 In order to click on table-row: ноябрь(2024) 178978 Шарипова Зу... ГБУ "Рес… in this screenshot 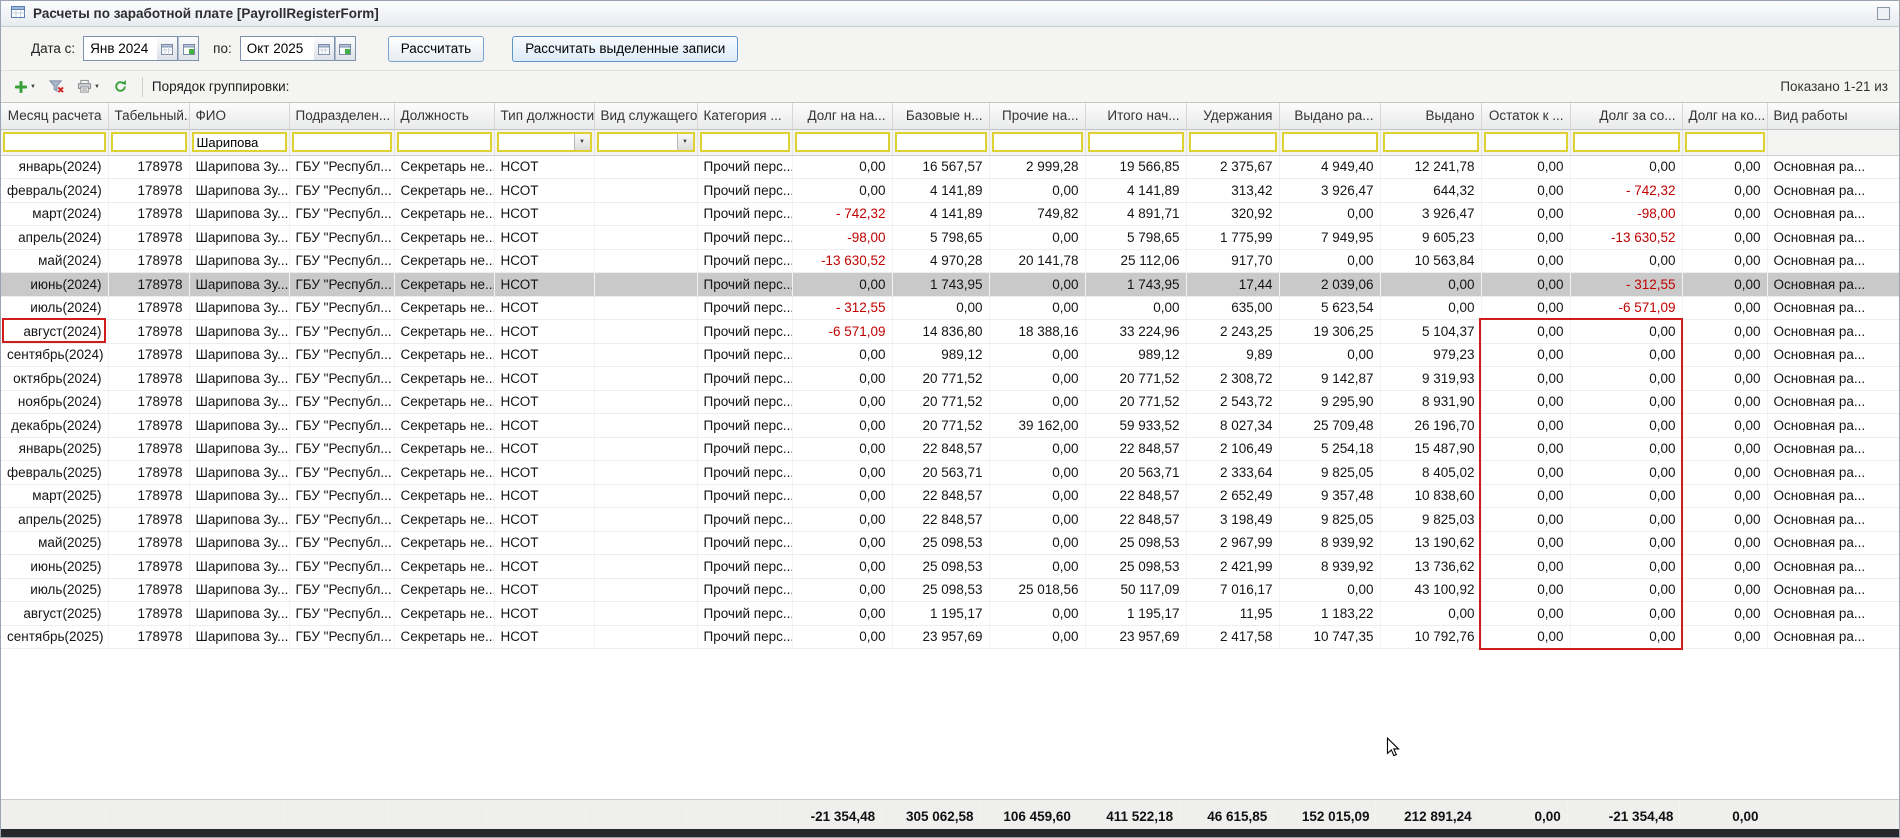, I will do `click(950, 402)`.